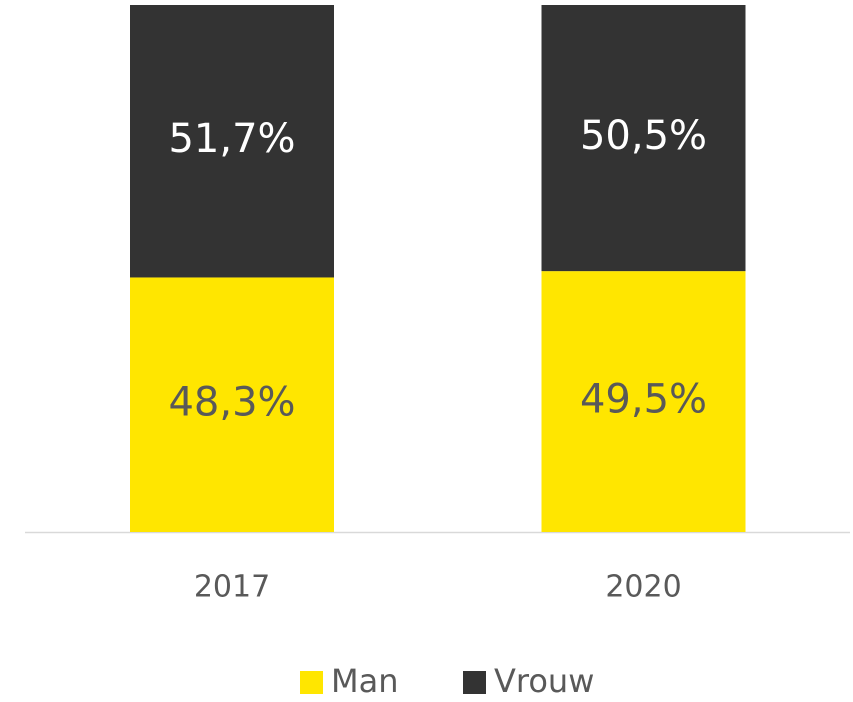 The width and height of the screenshot is (853, 702). What do you see at coordinates (643, 587) in the screenshot?
I see `x-tick-label: 2020` at bounding box center [643, 587].